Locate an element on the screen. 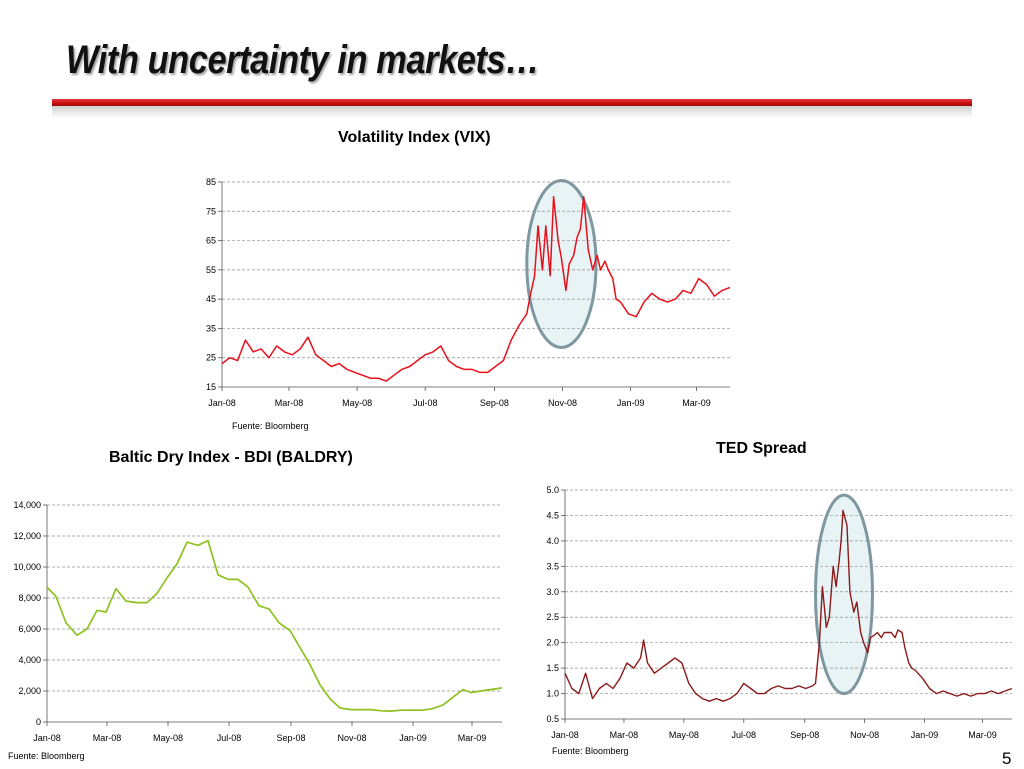 Image resolution: width=1024 pixels, height=769 pixels. vix-chart-title: Volatility Index (VIX) is located at coordinates (414, 137).